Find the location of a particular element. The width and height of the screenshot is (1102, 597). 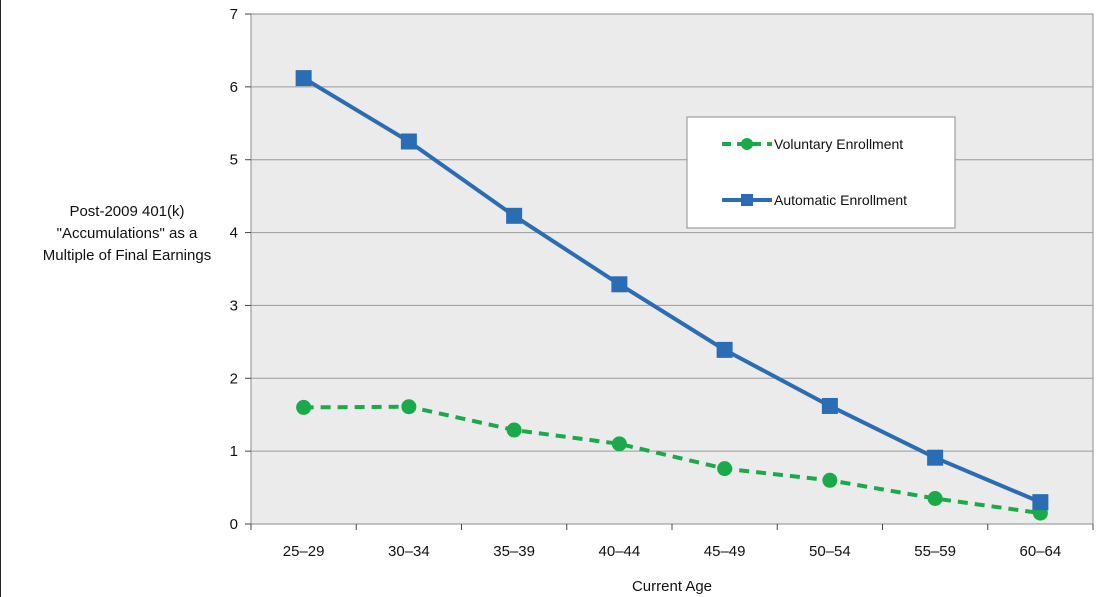

x-tick-label: 30–34 is located at coordinates (409, 551).